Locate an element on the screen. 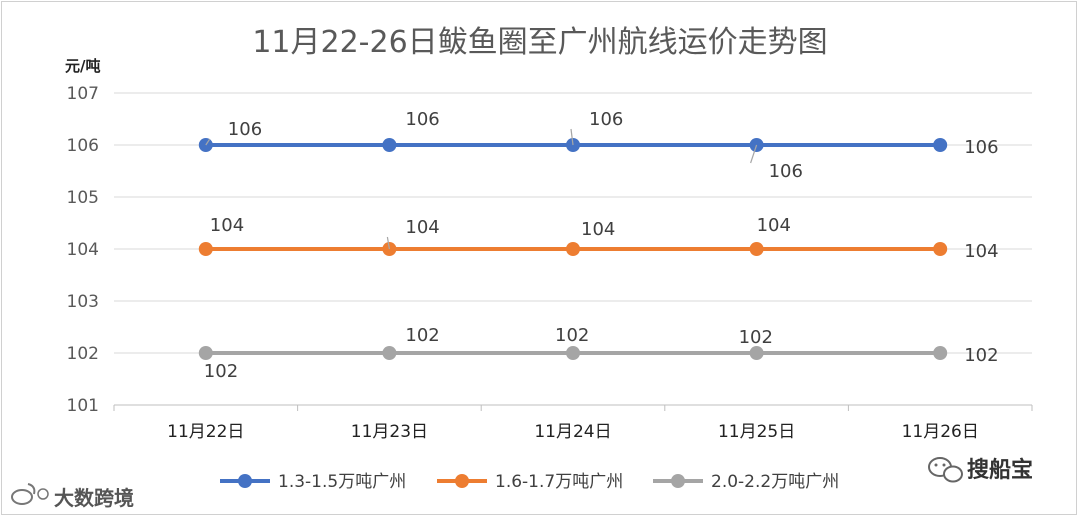 The width and height of the screenshot is (1080, 518). wechat-watermark: 搜船宝 is located at coordinates (980, 470).